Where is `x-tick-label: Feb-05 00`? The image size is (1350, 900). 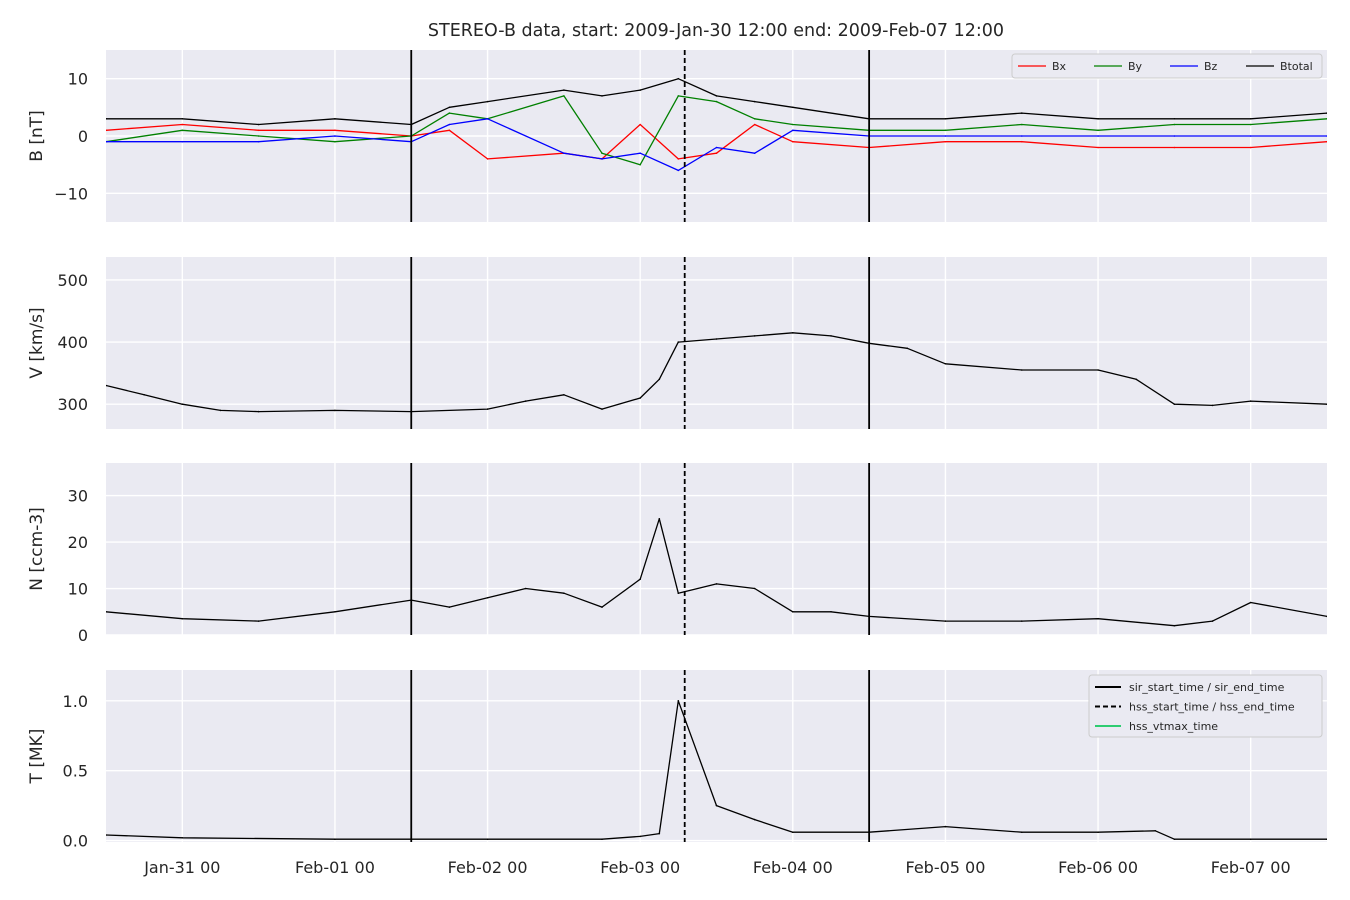 x-tick-label: Feb-05 00 is located at coordinates (945, 867).